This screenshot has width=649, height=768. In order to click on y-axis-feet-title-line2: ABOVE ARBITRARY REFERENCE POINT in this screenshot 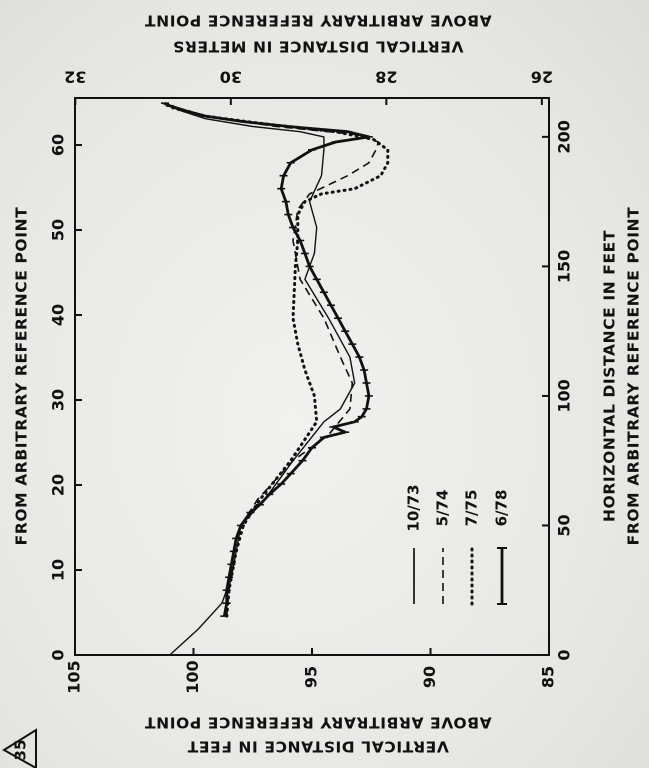, I will do `click(317, 723)`.